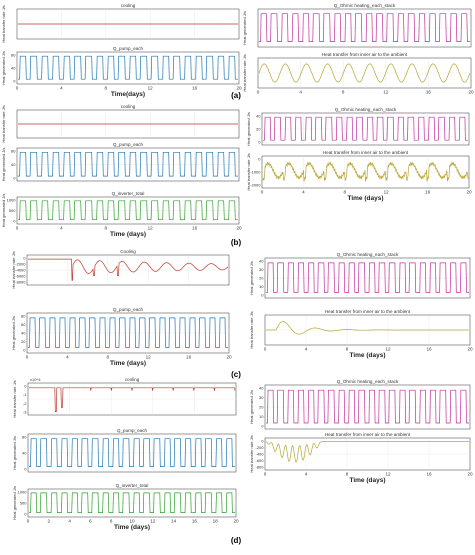 The image size is (475, 555). Describe the element at coordinates (120, 23) in the screenshot. I see `subplot-a-cooling: cooling Heat transfer rate J/s` at that location.